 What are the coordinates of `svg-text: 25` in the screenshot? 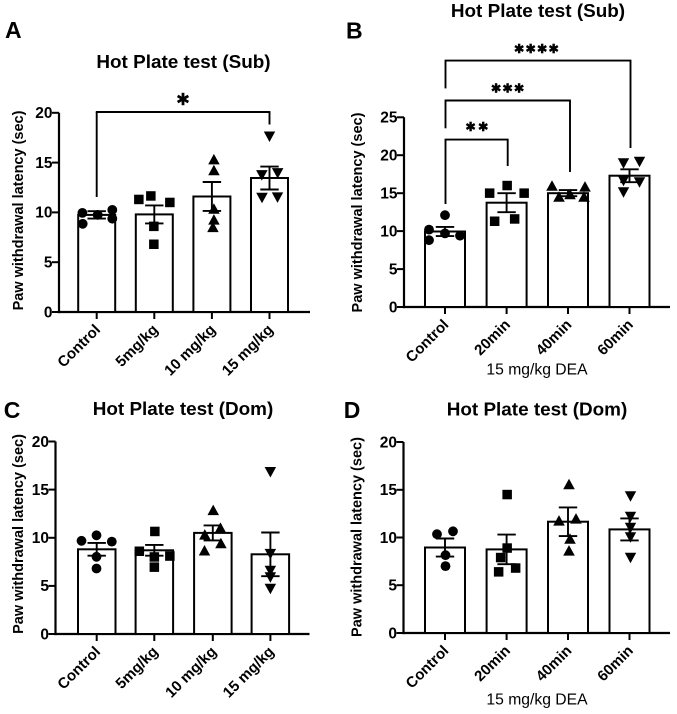 It's located at (389, 118).